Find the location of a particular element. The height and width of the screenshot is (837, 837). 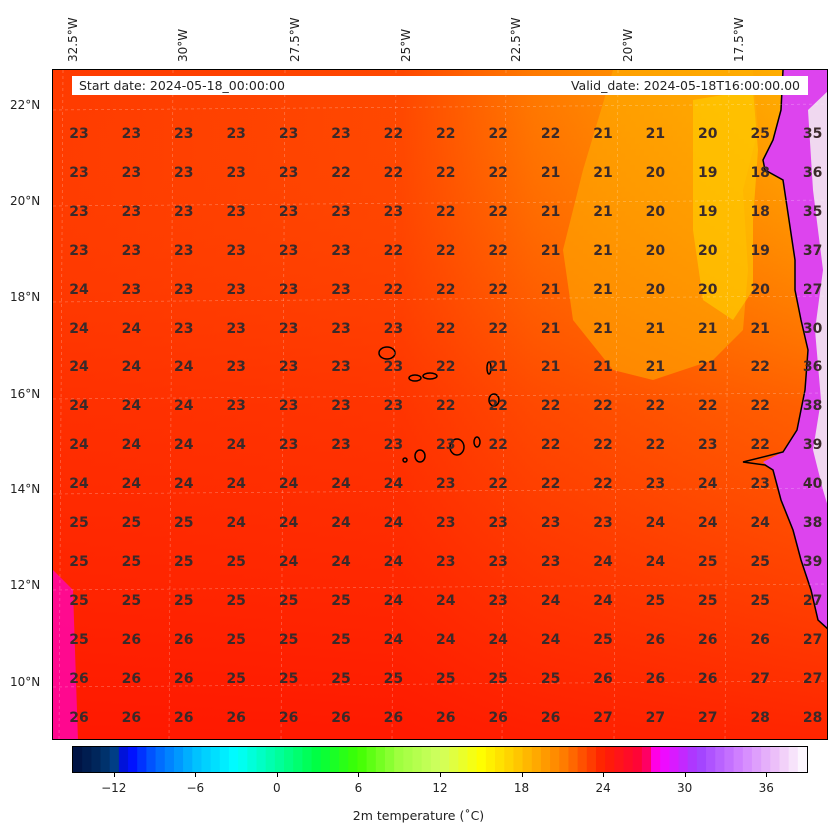

grid-value: 38 is located at coordinates (812, 523).